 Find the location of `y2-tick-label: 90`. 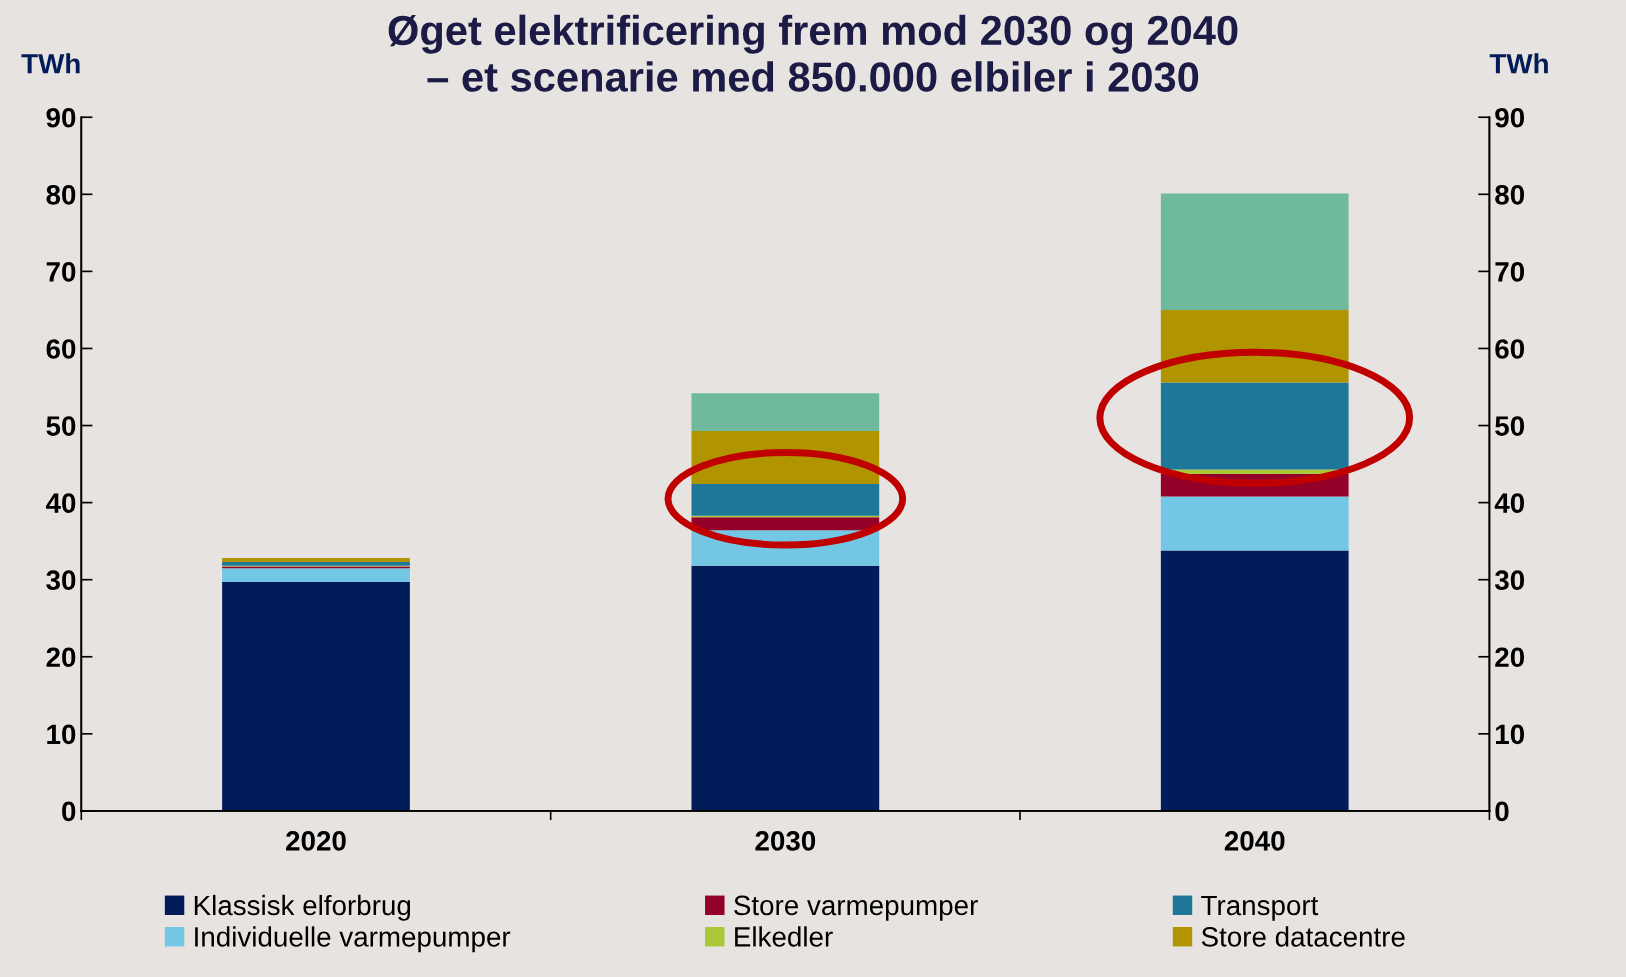

y2-tick-label: 90 is located at coordinates (1510, 117).